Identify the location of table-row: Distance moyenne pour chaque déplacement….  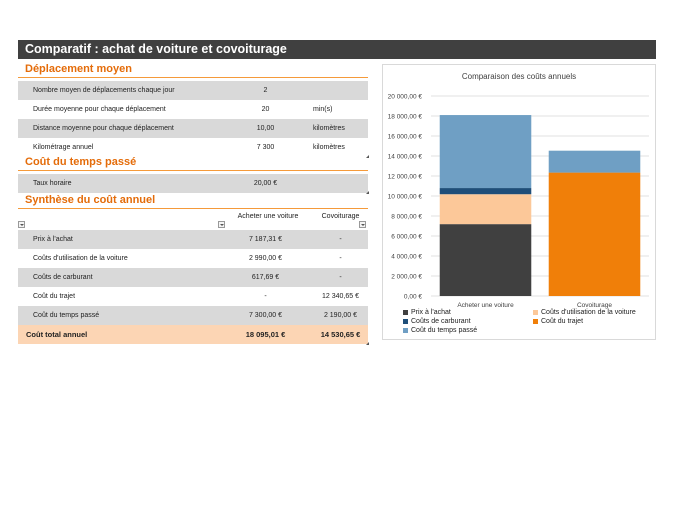
(193, 128).